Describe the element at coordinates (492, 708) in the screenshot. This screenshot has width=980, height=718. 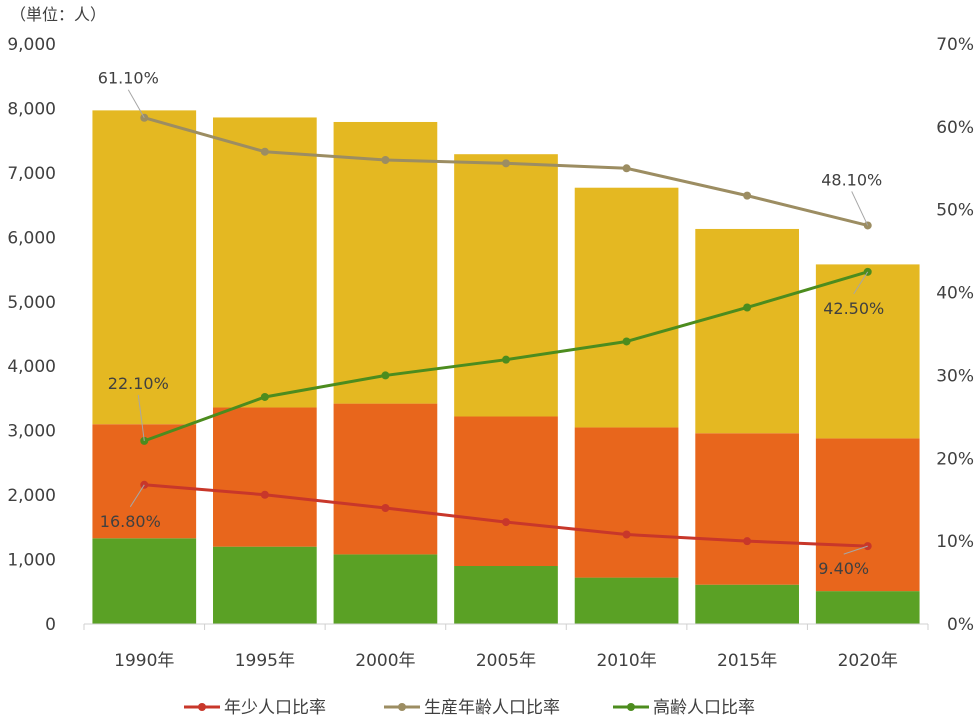
I see `legend-label: 生産年齢人口比率` at that location.